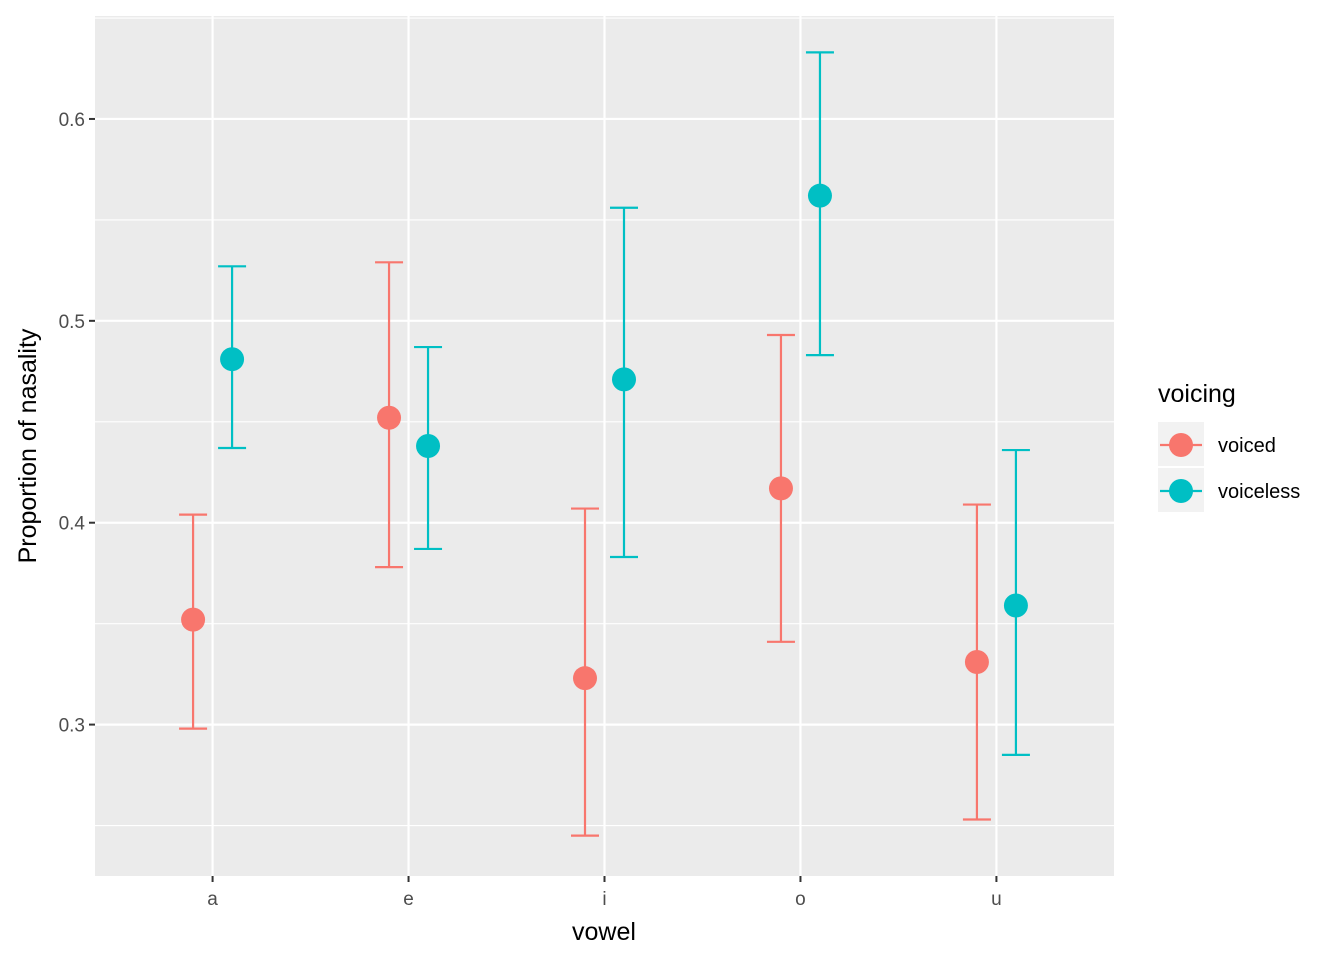 Image resolution: width=1344 pixels, height=960 pixels. What do you see at coordinates (1181, 445) in the screenshot?
I see `legend-key-point-voiced` at bounding box center [1181, 445].